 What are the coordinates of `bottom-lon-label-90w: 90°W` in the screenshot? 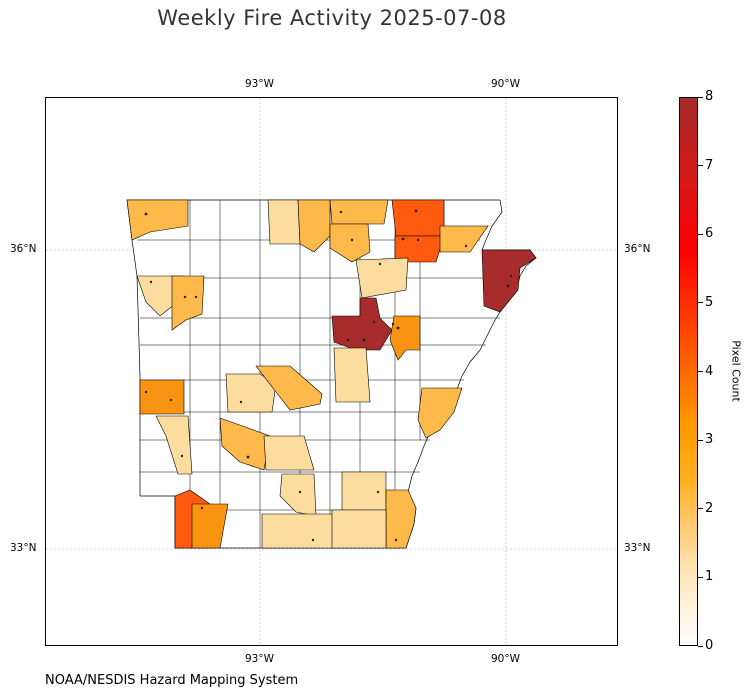 It's located at (505, 659).